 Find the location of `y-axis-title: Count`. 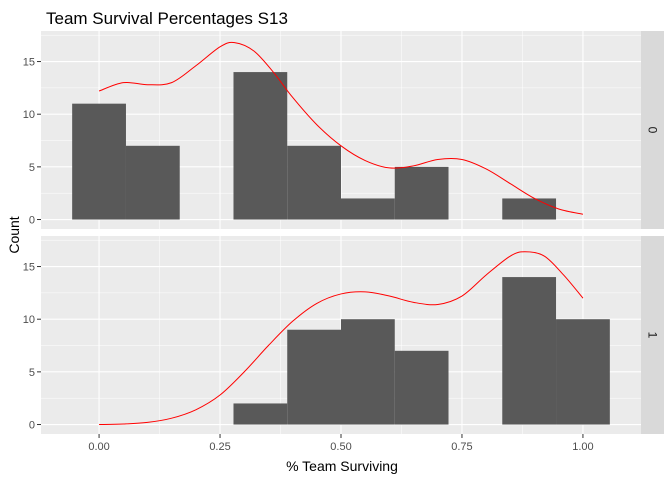

y-axis-title: Count is located at coordinates (14, 234).